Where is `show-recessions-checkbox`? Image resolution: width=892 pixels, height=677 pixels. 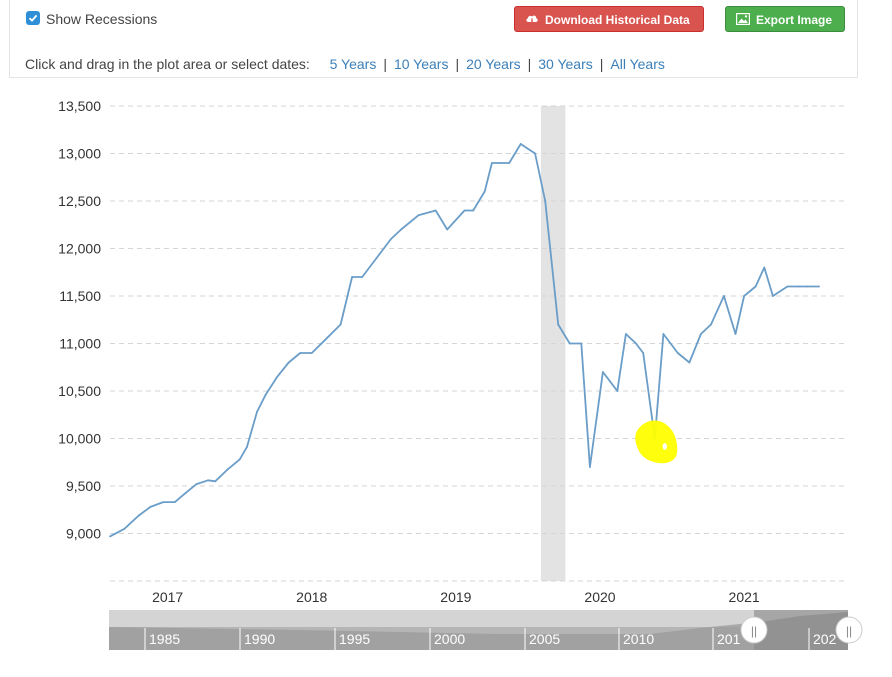
show-recessions-checkbox is located at coordinates (33, 18).